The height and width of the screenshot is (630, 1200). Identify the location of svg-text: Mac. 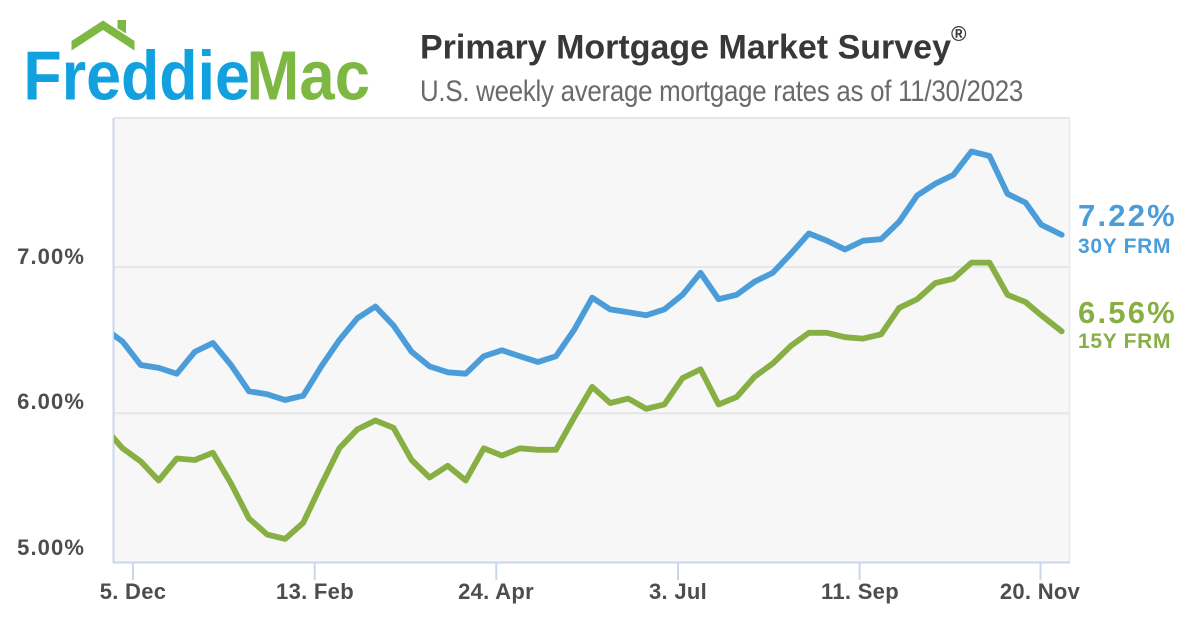
(309, 76).